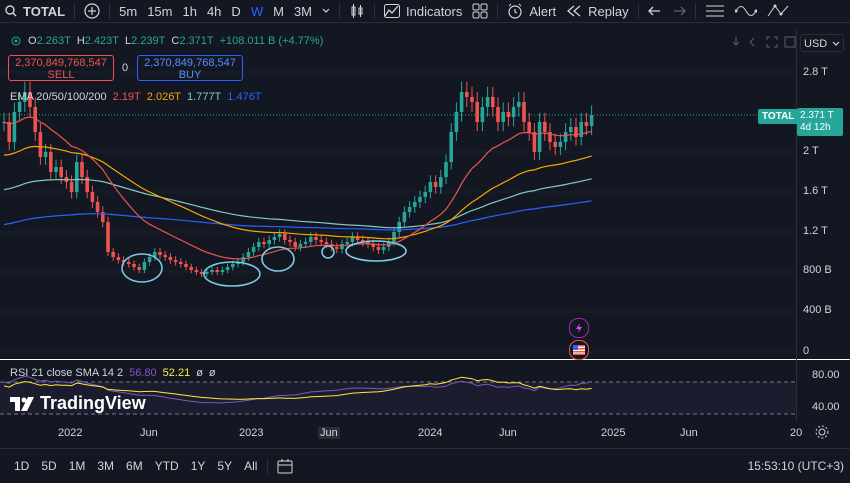 The image size is (850, 483). What do you see at coordinates (192, 41) in the screenshot?
I see `ohlc-close: C2.371T` at bounding box center [192, 41].